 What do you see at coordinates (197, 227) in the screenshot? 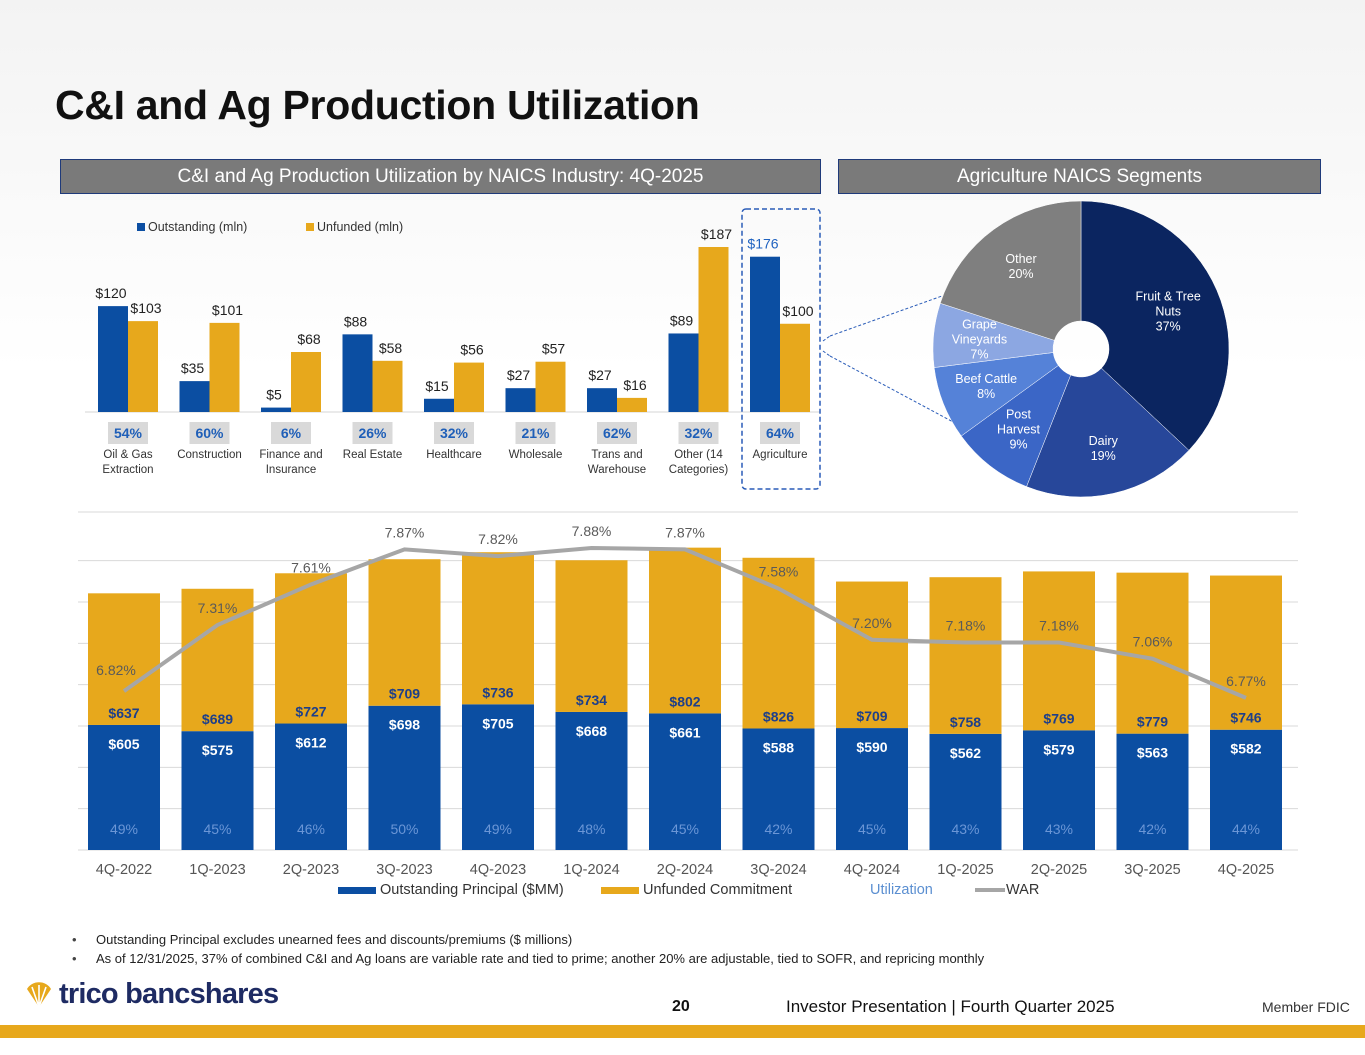
I see `legend-outstanding: Outstanding (mln)` at bounding box center [197, 227].